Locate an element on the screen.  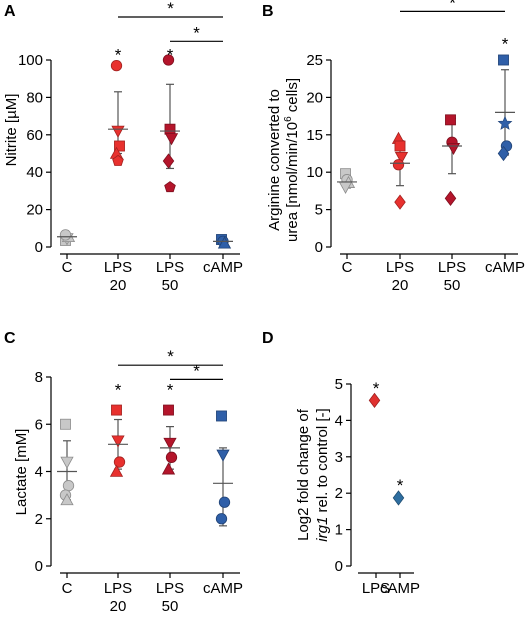
panel-b-ylabel-post: cells] is located at coordinates (292, 97).